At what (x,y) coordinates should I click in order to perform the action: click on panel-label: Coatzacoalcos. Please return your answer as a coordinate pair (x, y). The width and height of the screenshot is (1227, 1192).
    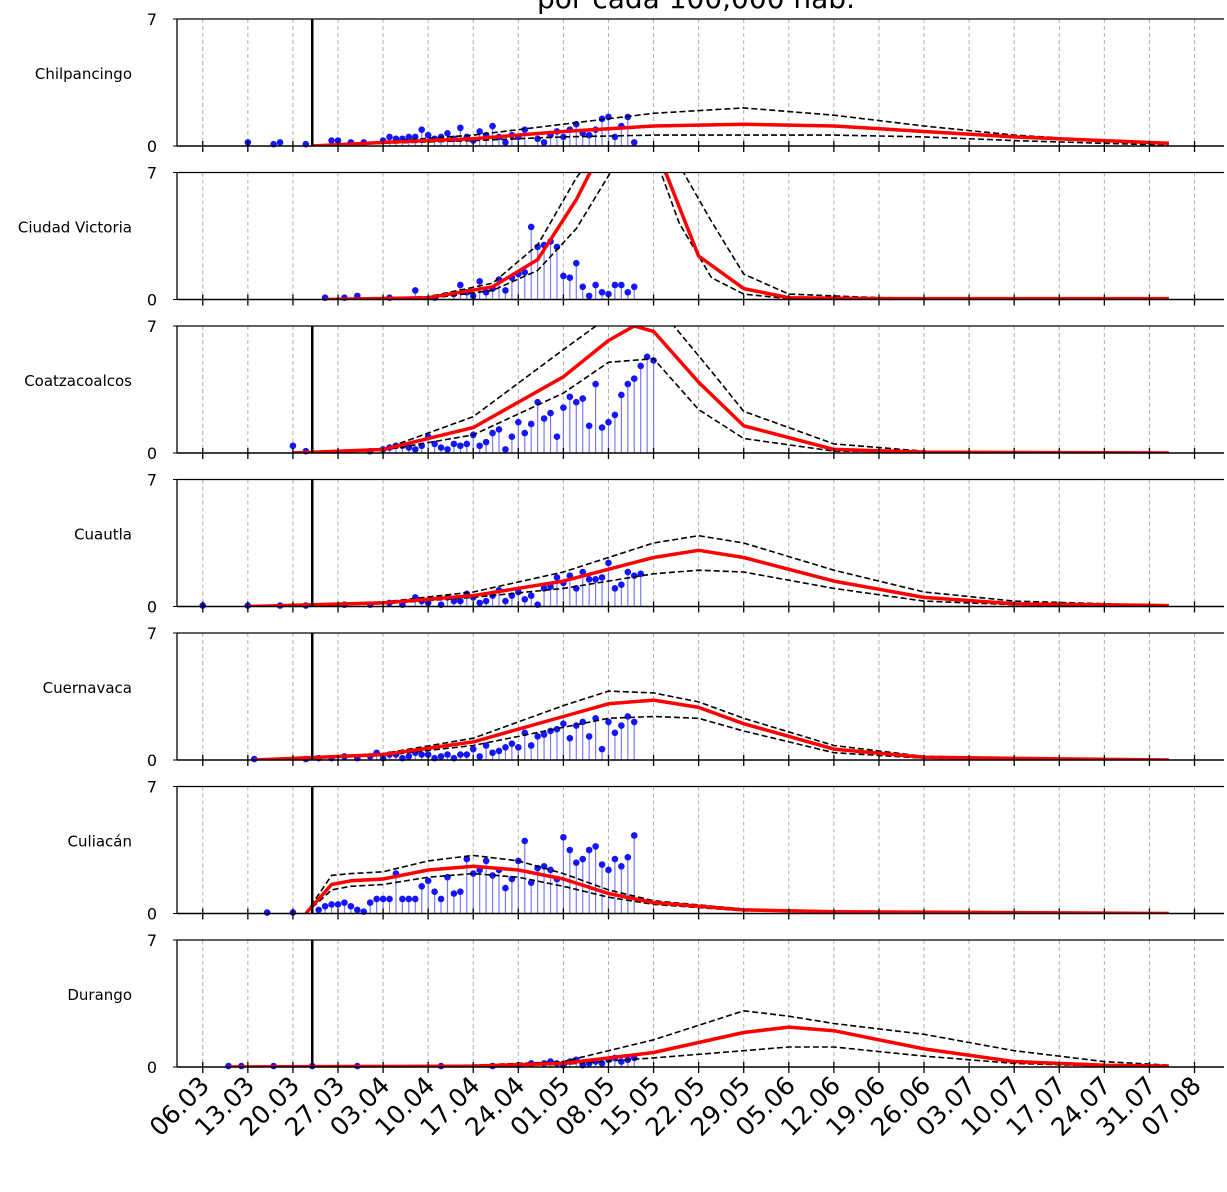
    Looking at the image, I should click on (78, 381).